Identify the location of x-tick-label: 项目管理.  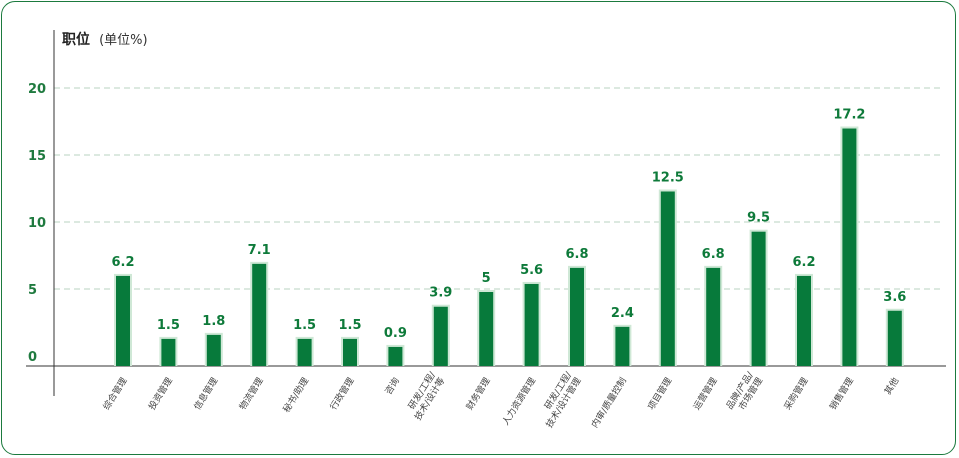
(659, 393).